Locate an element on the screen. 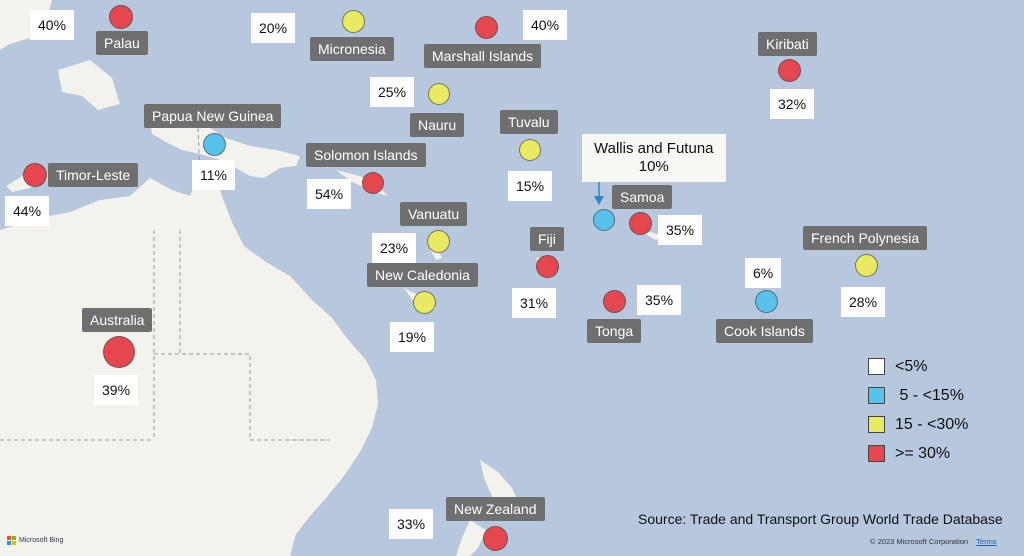  marker-wallis-and-futuna is located at coordinates (604, 220).